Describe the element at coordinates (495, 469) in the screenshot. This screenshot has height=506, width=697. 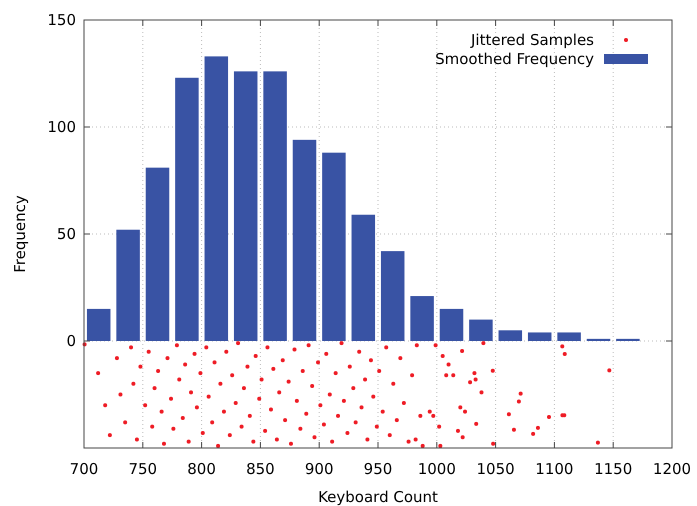
I see `x-tick-label: 1050` at that location.